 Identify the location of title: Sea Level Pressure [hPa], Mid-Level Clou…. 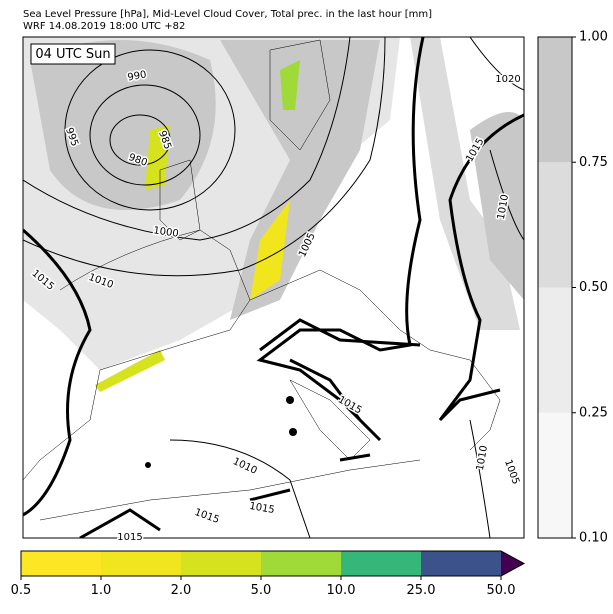
(227, 14).